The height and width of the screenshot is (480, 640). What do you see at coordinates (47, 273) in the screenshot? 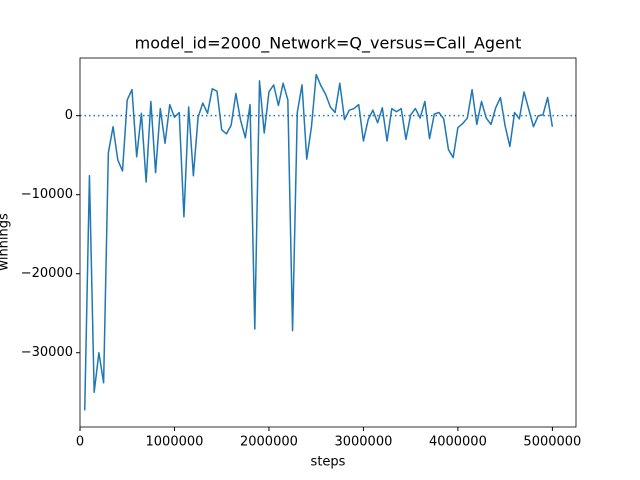
I see `y-tick-label: −20000` at bounding box center [47, 273].